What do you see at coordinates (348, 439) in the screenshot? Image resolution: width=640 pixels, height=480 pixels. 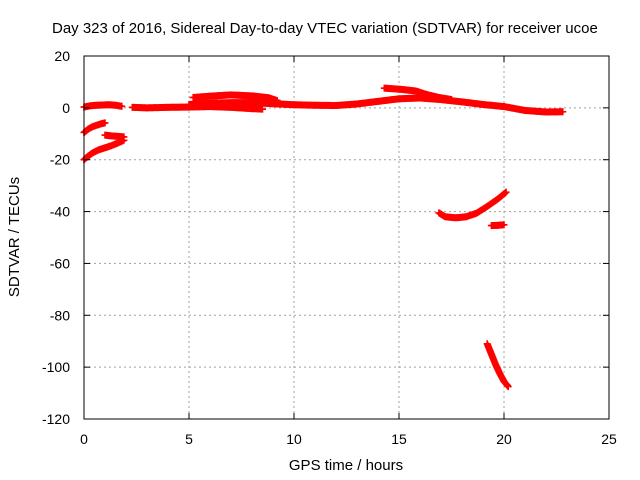 I see `x-tick-labels: 0 5 10 15 20 25` at bounding box center [348, 439].